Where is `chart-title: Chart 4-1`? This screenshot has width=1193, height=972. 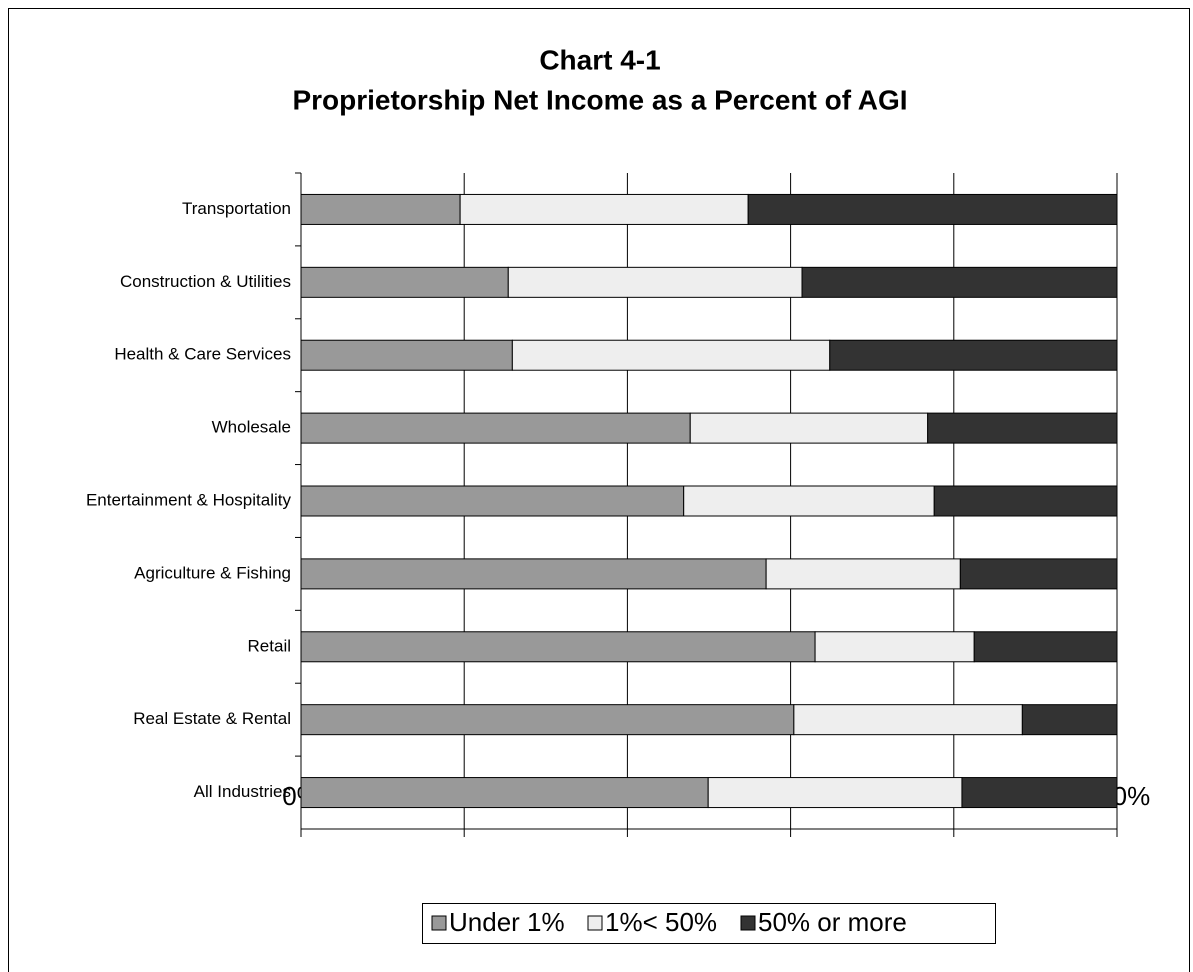 chart-title: Chart 4-1 is located at coordinates (599, 59).